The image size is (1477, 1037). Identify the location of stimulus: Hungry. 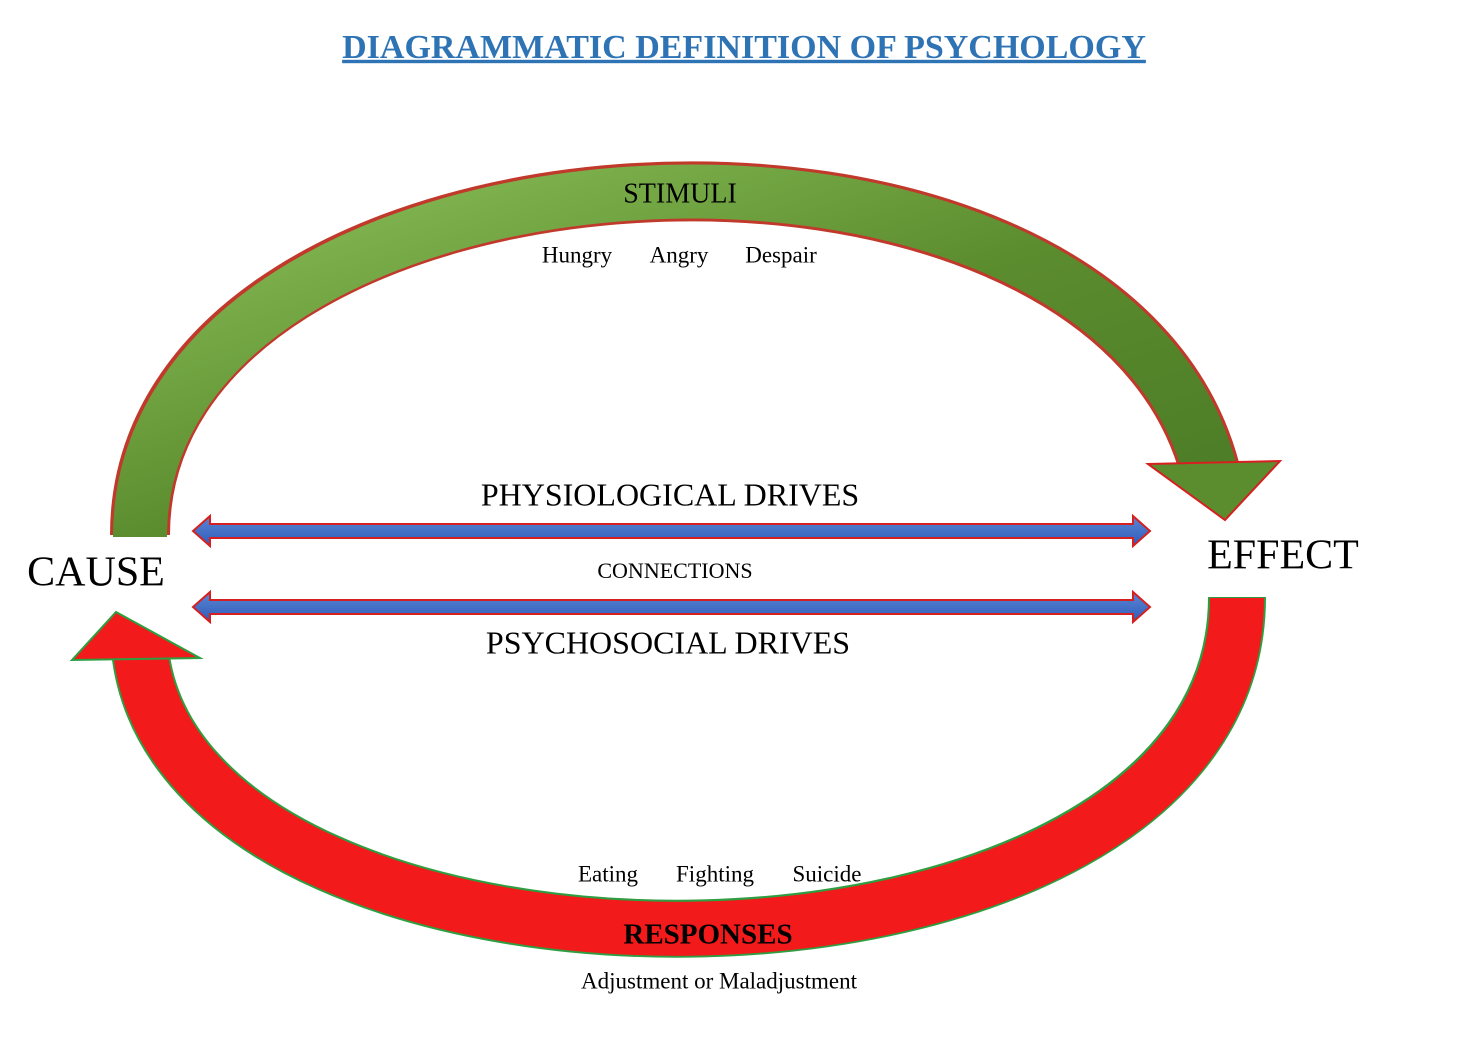
(577, 254).